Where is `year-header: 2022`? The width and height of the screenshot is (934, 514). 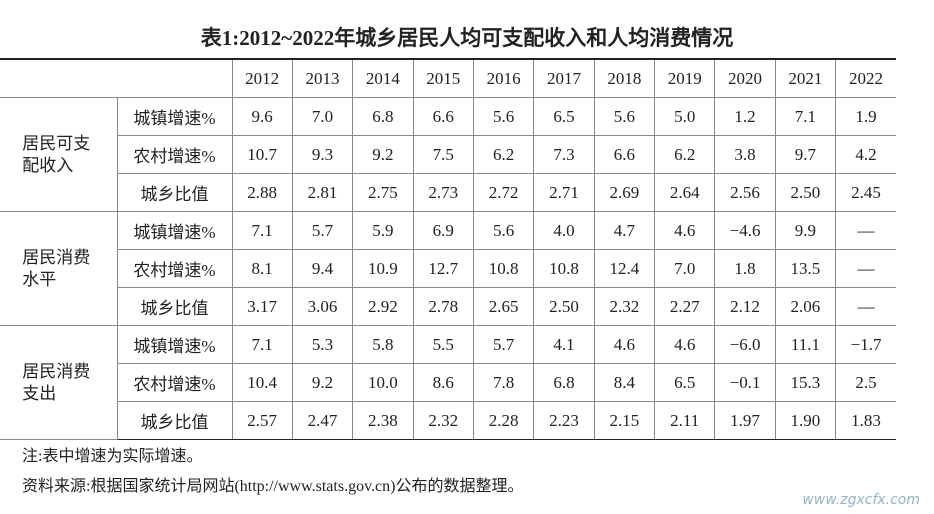 year-header: 2022 is located at coordinates (865, 78).